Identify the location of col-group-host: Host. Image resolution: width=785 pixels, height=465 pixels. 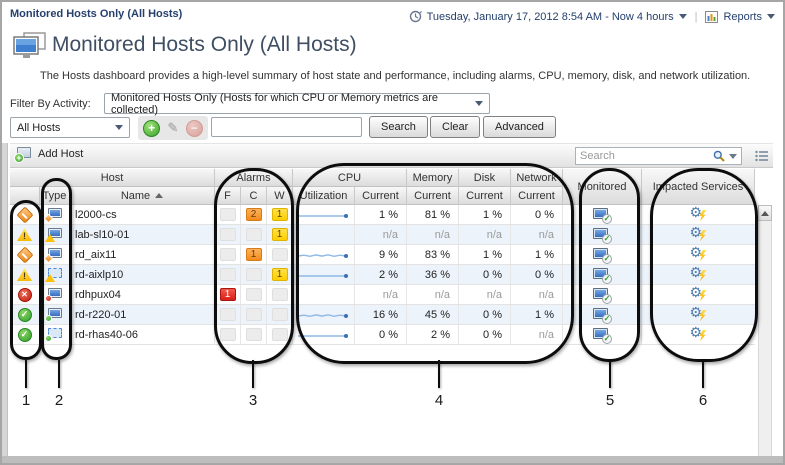
(112, 178).